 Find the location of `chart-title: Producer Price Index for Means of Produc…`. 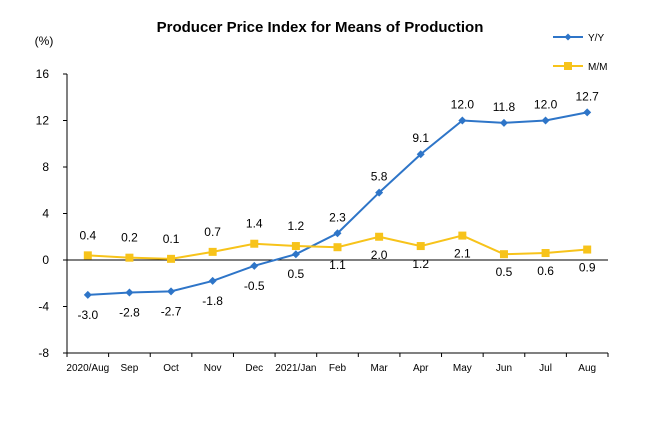

chart-title: Producer Price Index for Means of Produc… is located at coordinates (320, 27).